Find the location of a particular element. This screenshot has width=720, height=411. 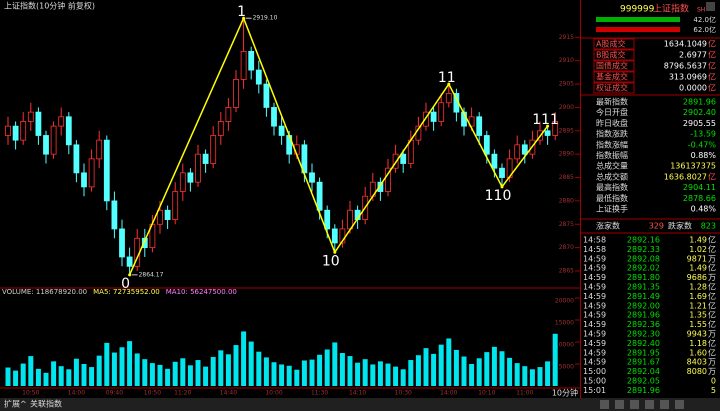

stat-label: 总成交额 is located at coordinates (612, 176).